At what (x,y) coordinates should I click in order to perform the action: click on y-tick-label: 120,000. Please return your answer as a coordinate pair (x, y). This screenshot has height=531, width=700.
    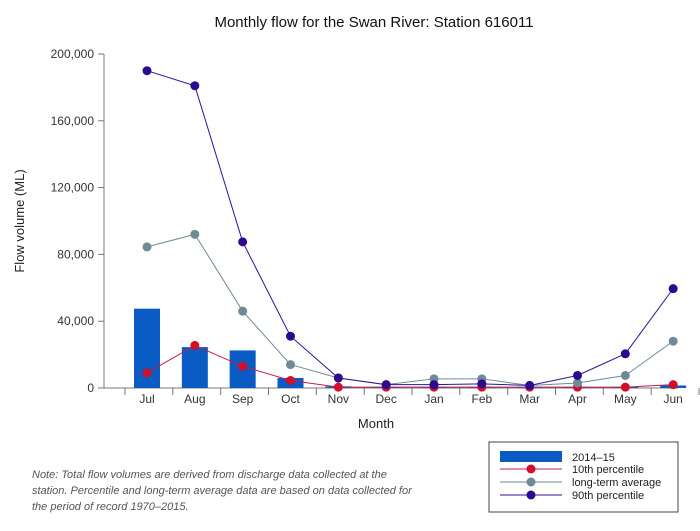
    Looking at the image, I should click on (73, 188).